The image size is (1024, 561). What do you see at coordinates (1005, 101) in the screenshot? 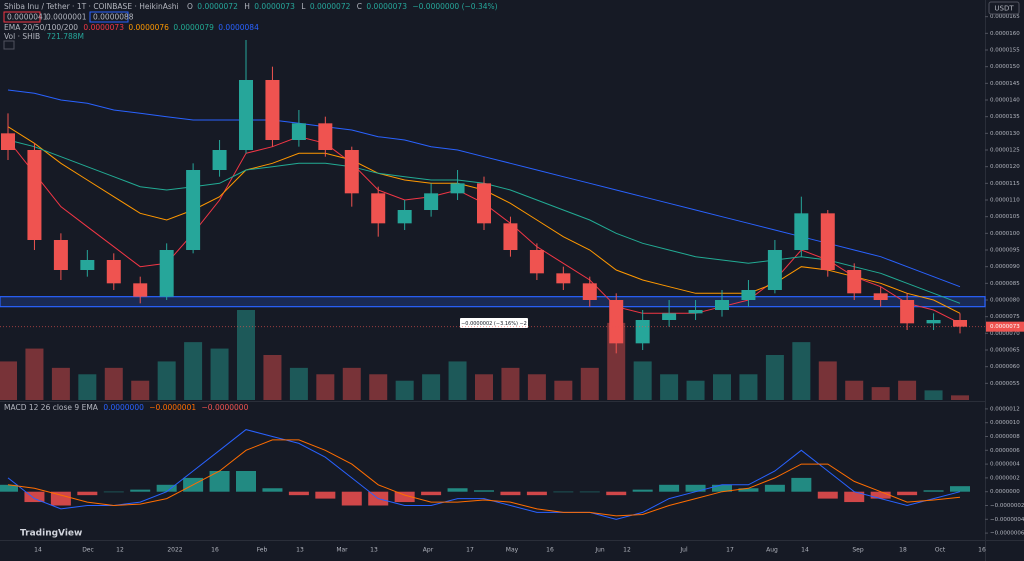
I see `y-tick-label: 0.0000140` at bounding box center [1005, 101].